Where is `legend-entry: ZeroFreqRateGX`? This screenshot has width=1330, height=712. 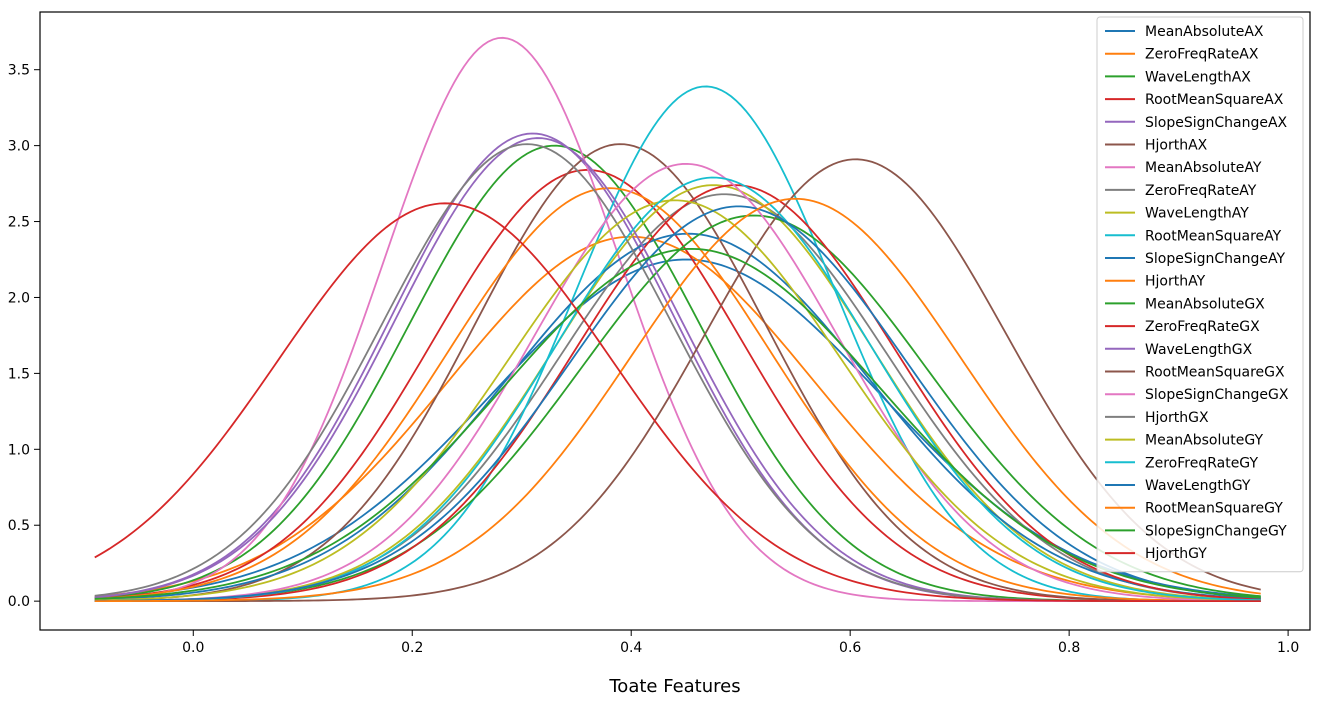 legend-entry: ZeroFreqRateGX is located at coordinates (1202, 327).